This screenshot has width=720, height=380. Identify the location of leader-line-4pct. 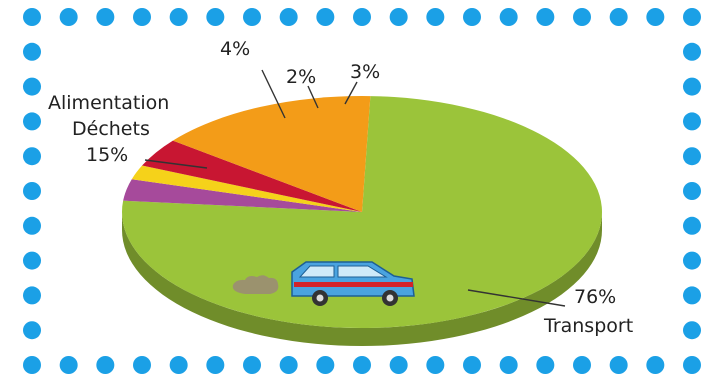
(273, 94).